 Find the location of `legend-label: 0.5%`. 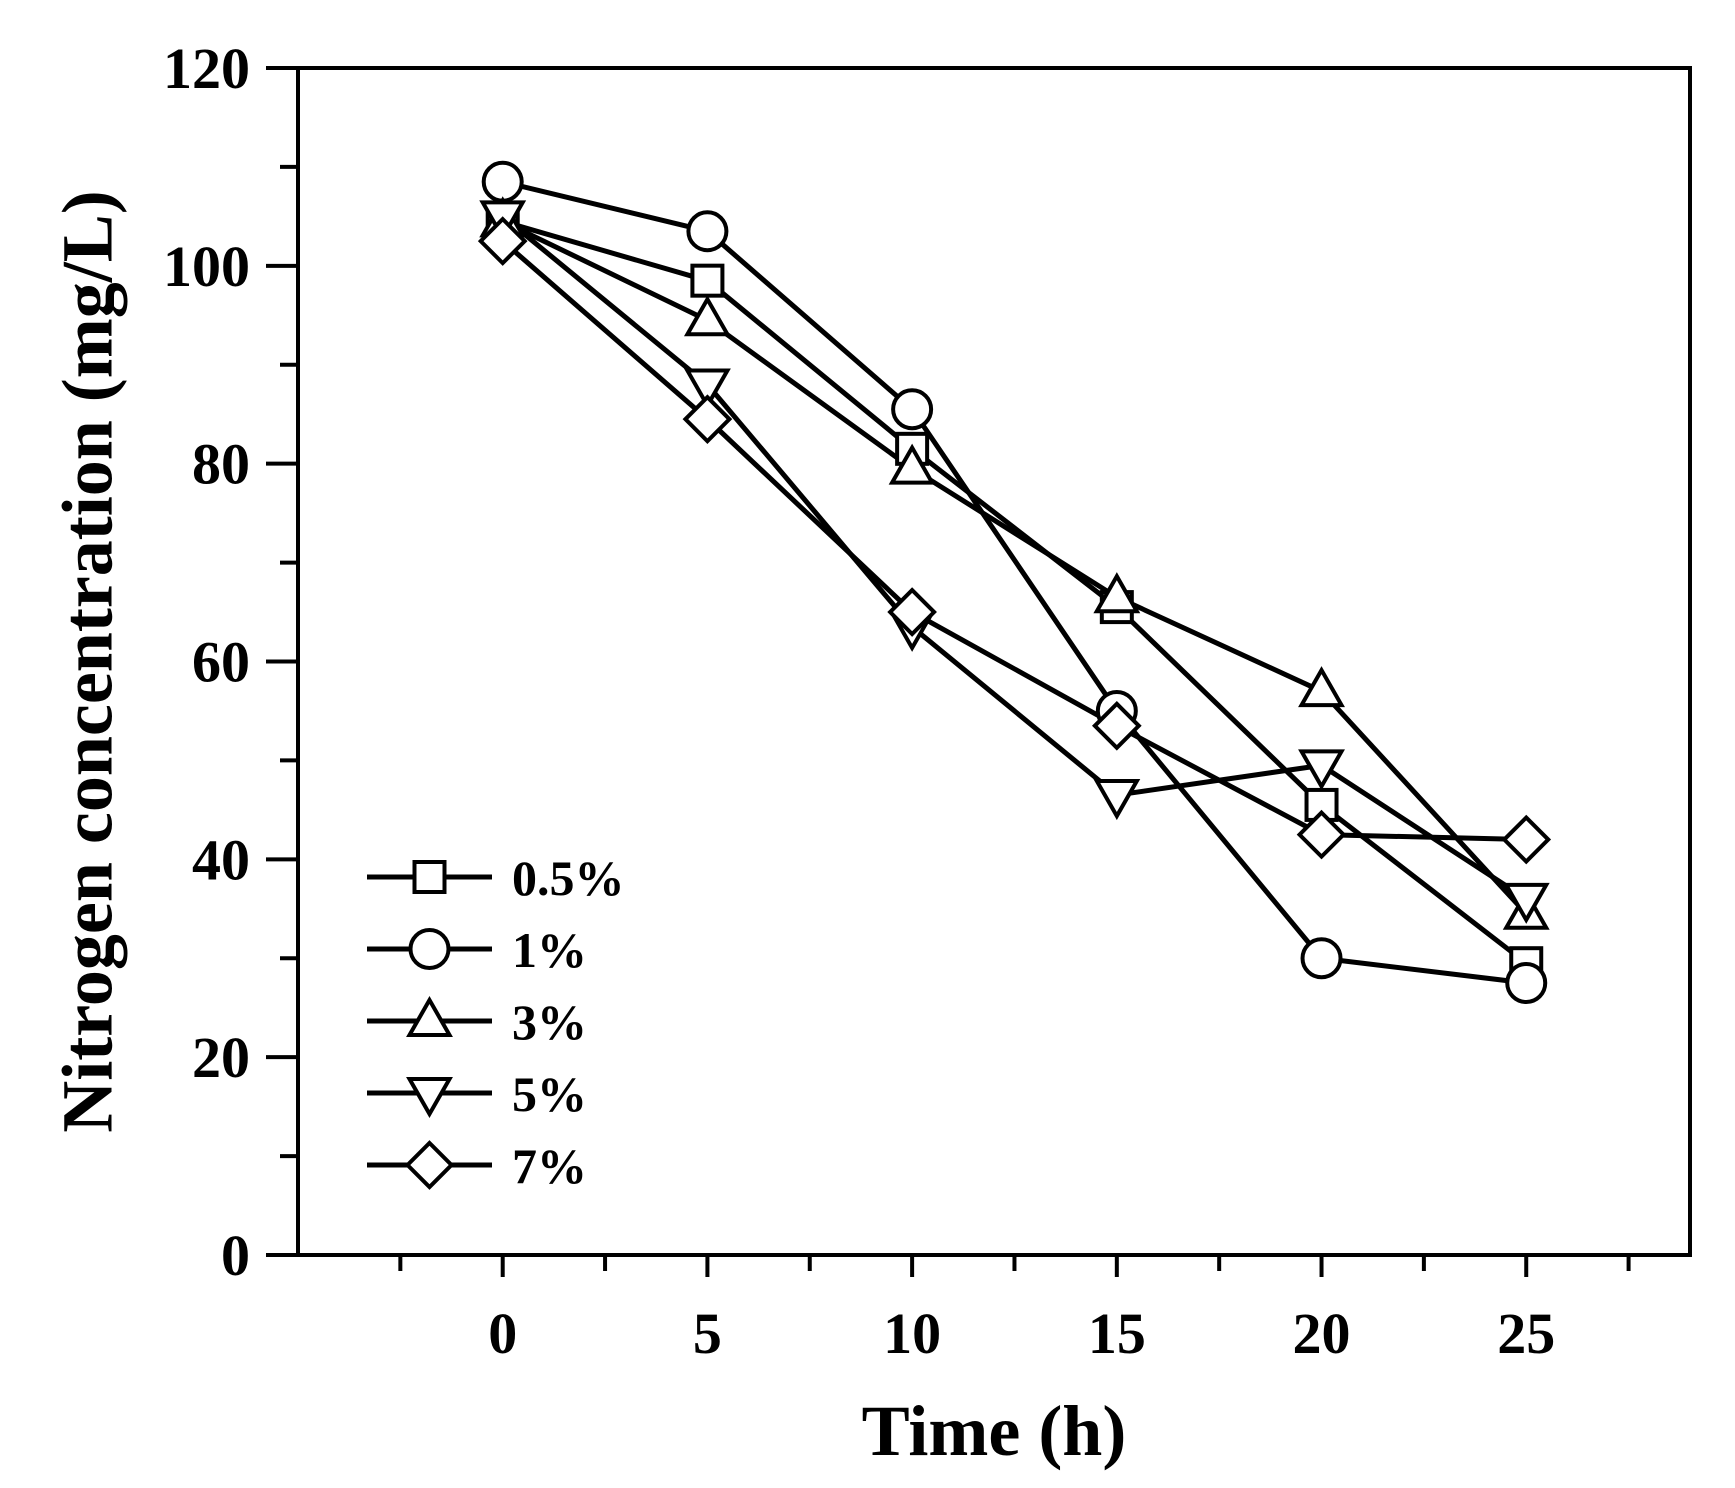

legend-label: 0.5% is located at coordinates (568, 878).